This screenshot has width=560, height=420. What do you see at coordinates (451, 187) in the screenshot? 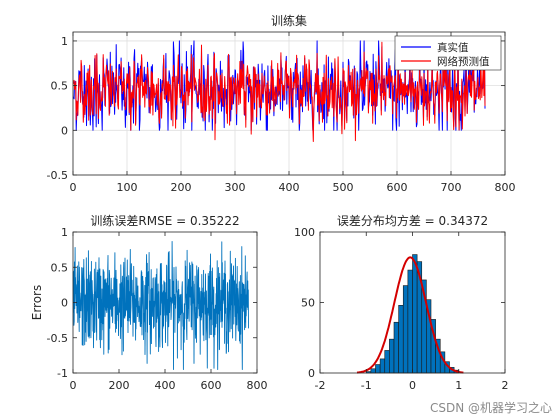
I see `train-set-xtick-label: 700` at bounding box center [451, 187].